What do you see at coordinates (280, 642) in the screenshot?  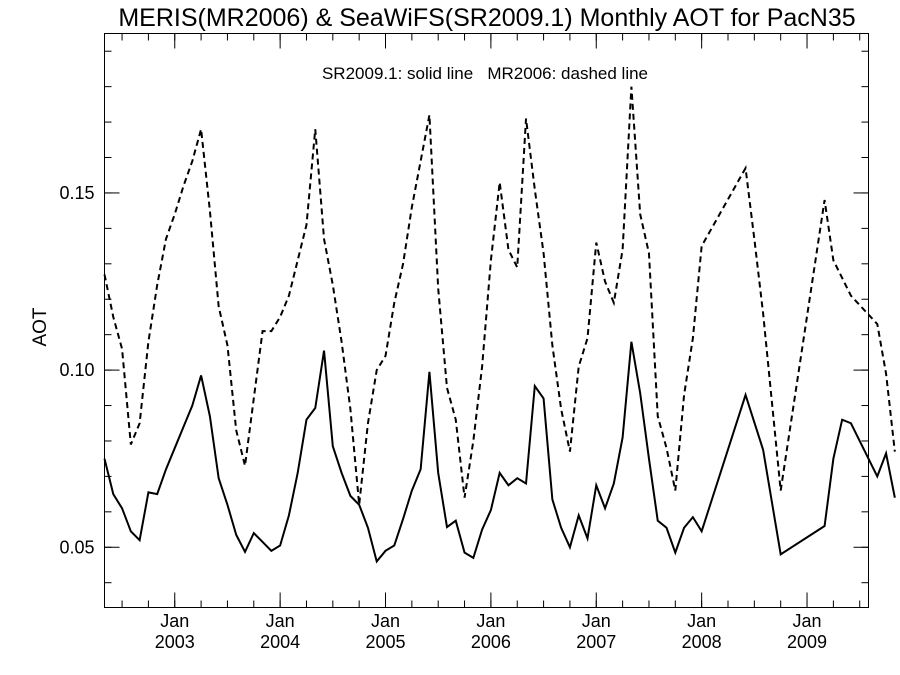 I see `x-tick-year-label: 2004` at bounding box center [280, 642].